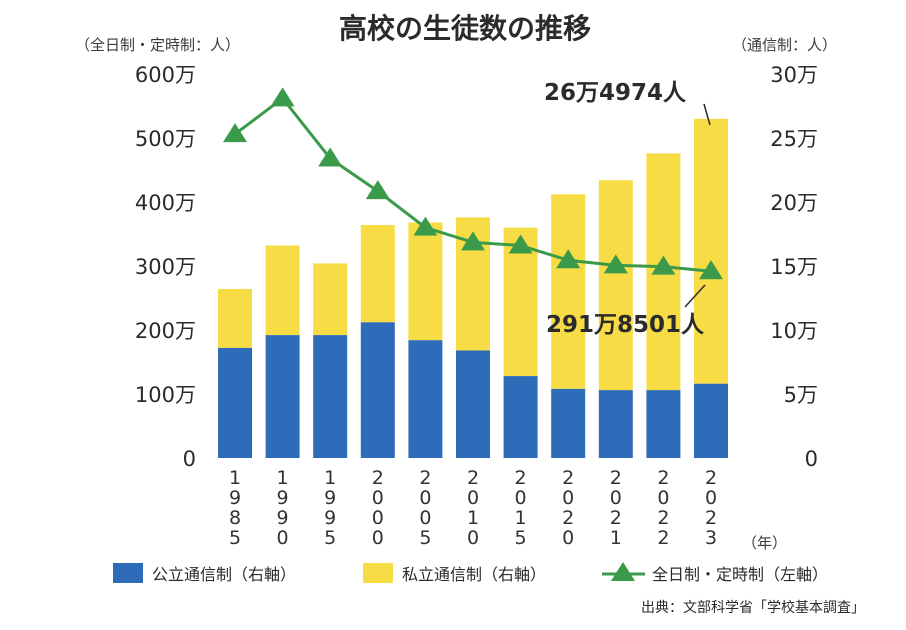 The width and height of the screenshot is (906, 630). Describe the element at coordinates (794, 139) in the screenshot. I see `right-tick-label: 25万` at that location.